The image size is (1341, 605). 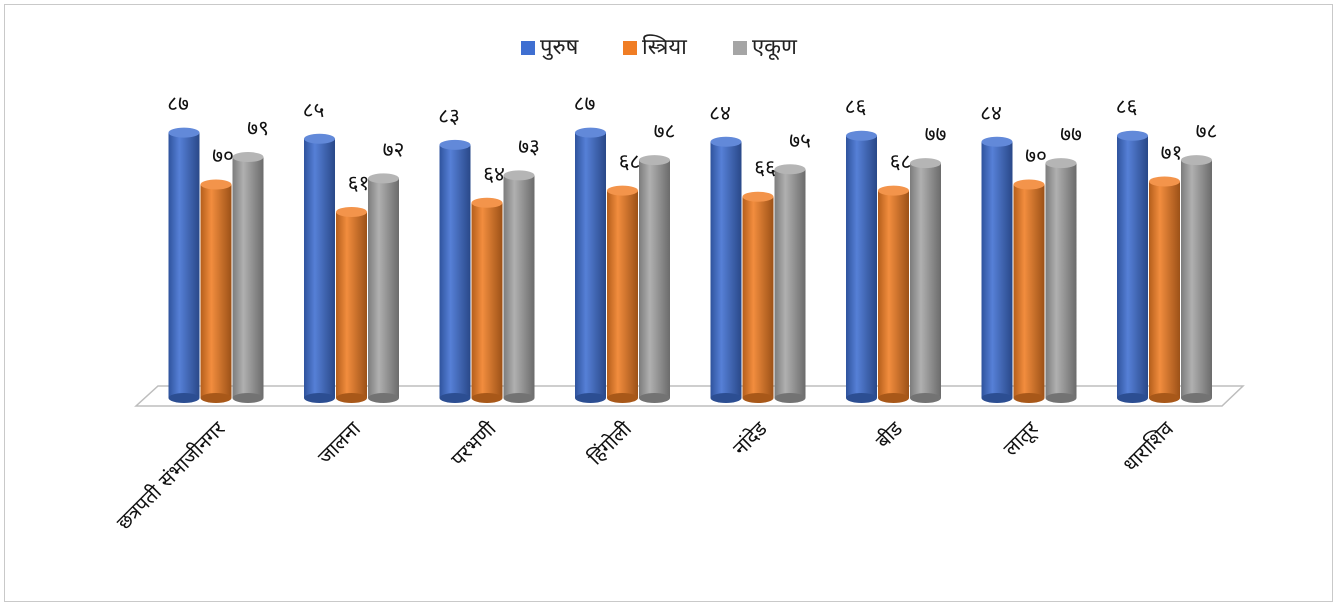 What do you see at coordinates (449, 116) in the screenshot?
I see `value-label: ८३` at bounding box center [449, 116].